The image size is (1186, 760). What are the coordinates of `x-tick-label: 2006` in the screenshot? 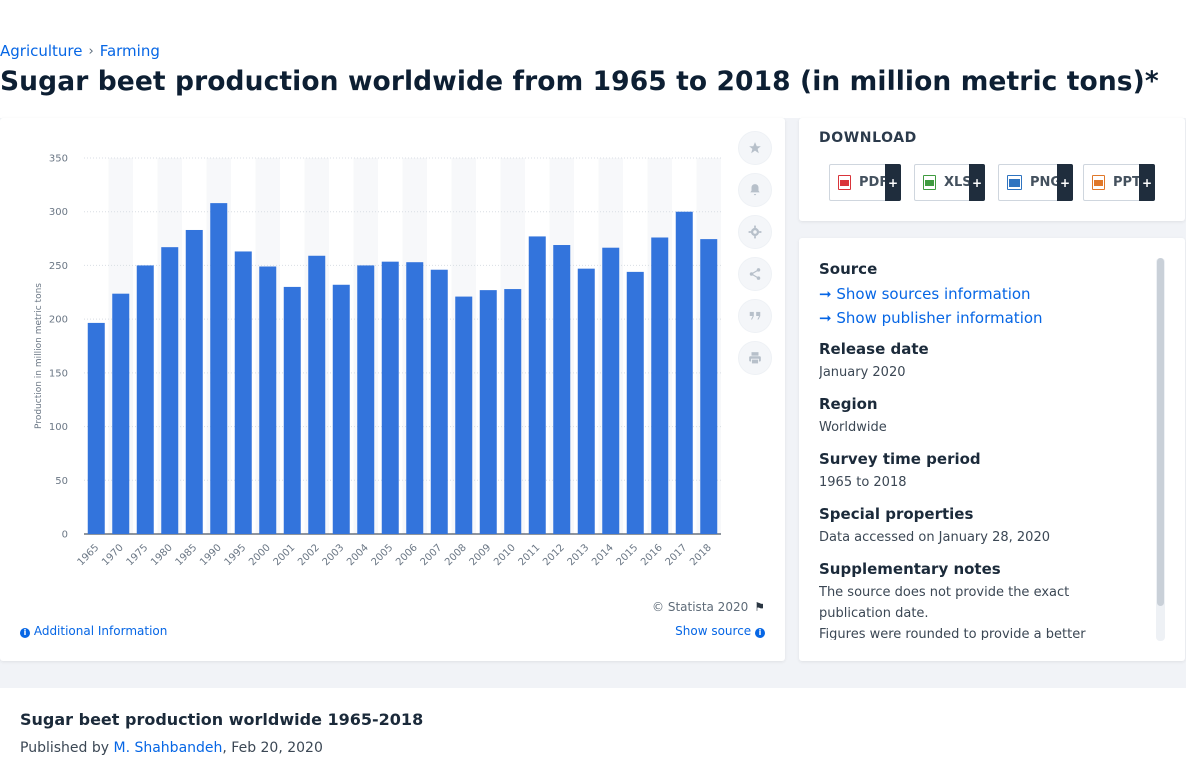 It's located at (407, 555).